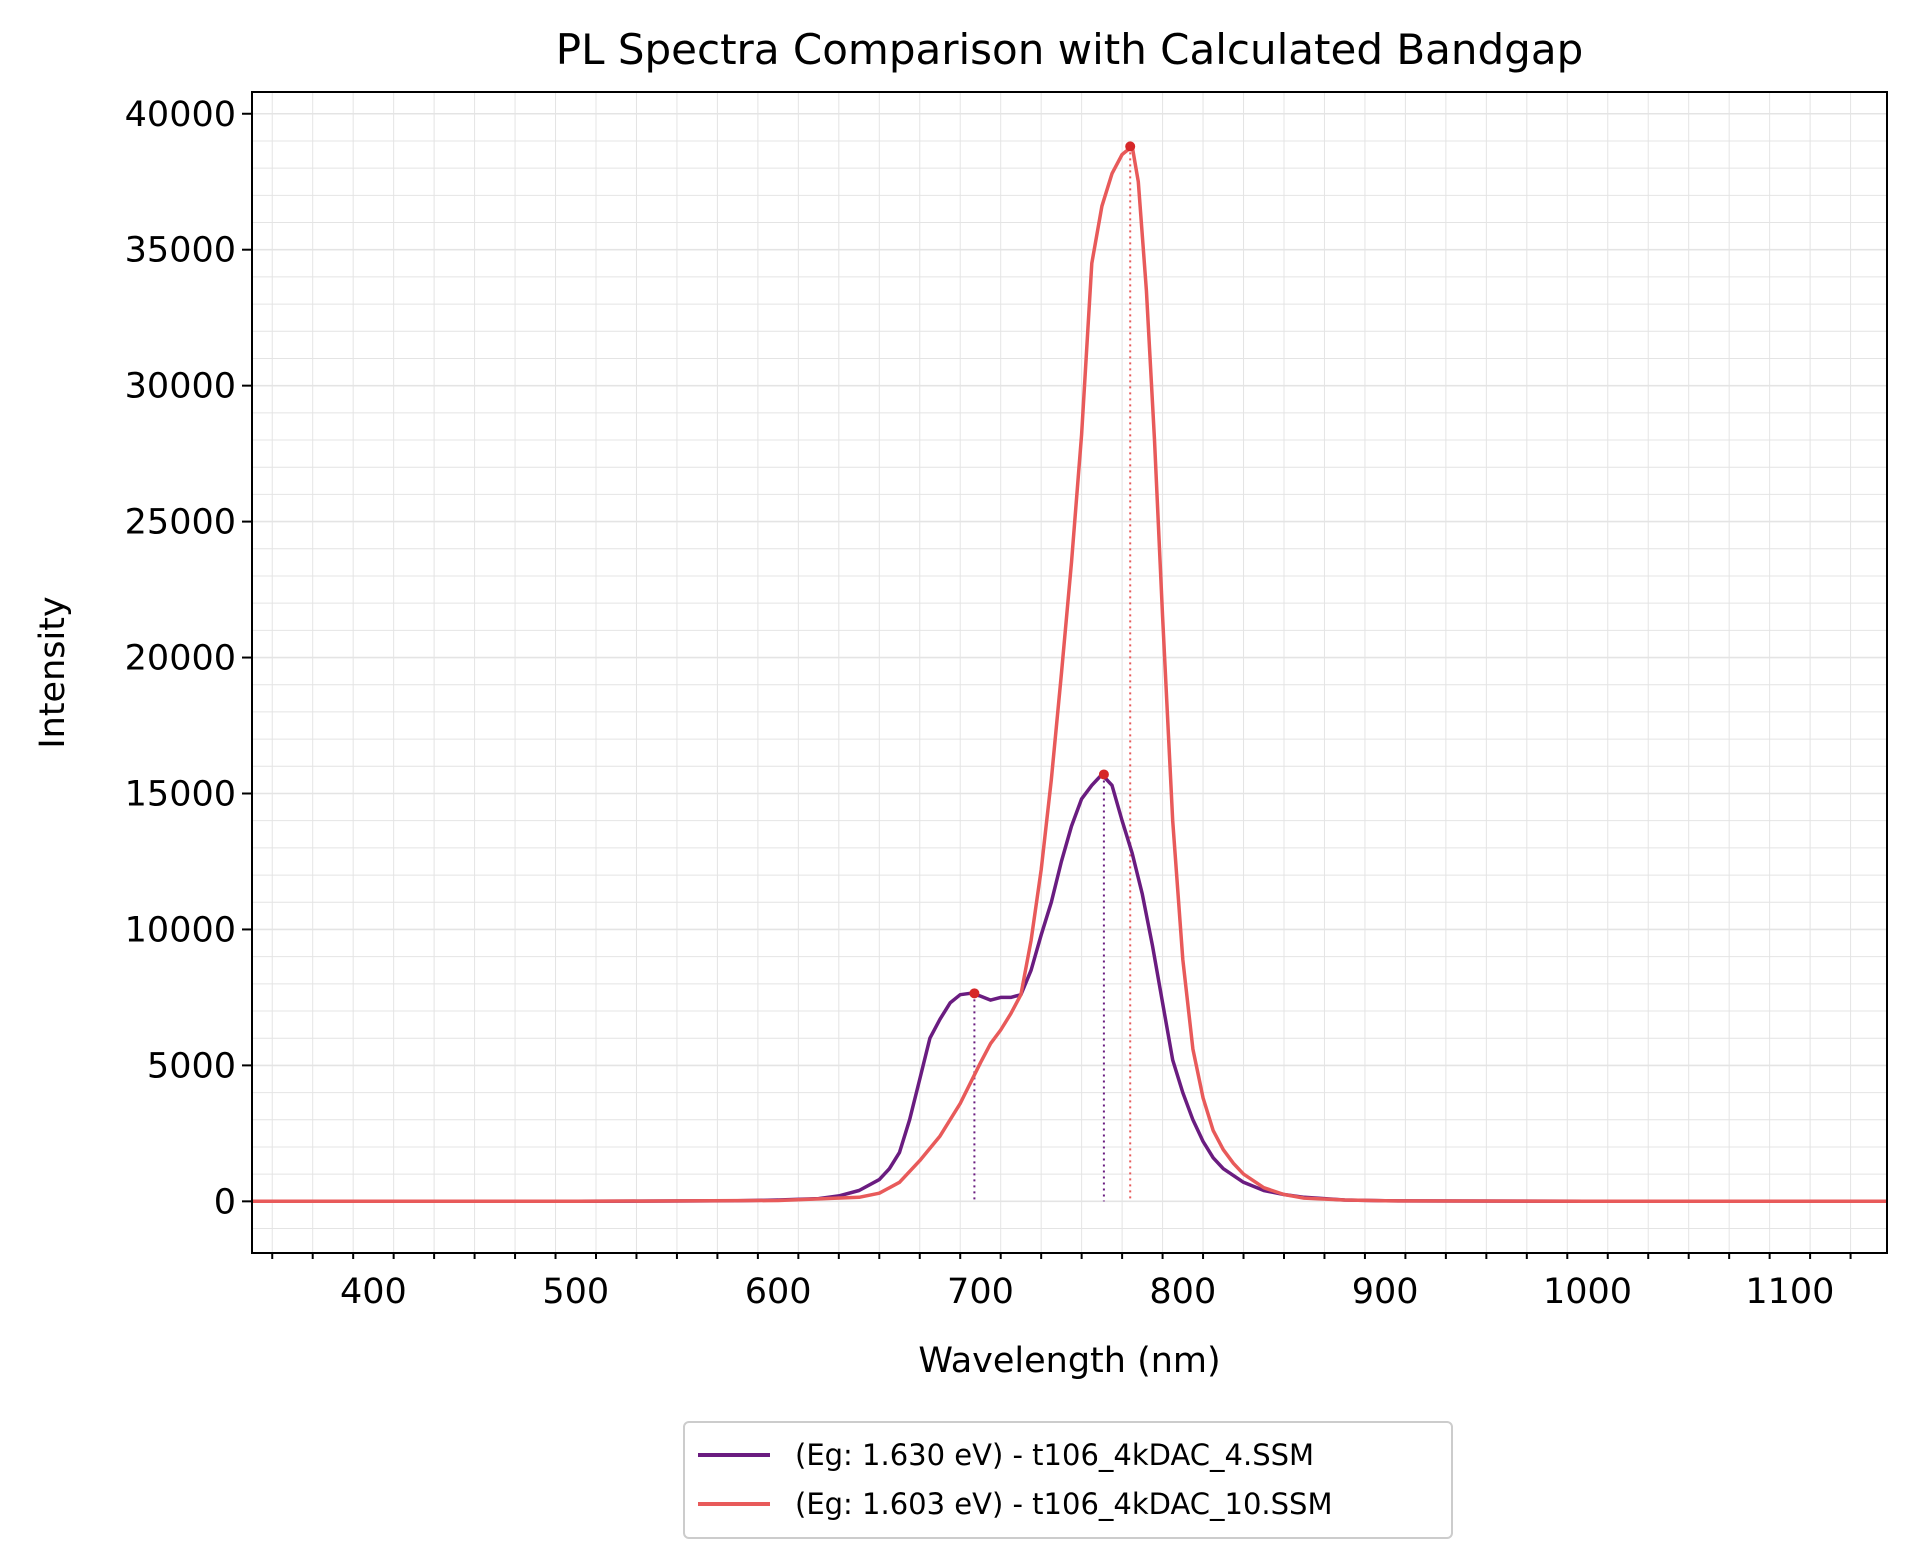  What do you see at coordinates (180, 930) in the screenshot?
I see `y-tick-label: 10000` at bounding box center [180, 930].